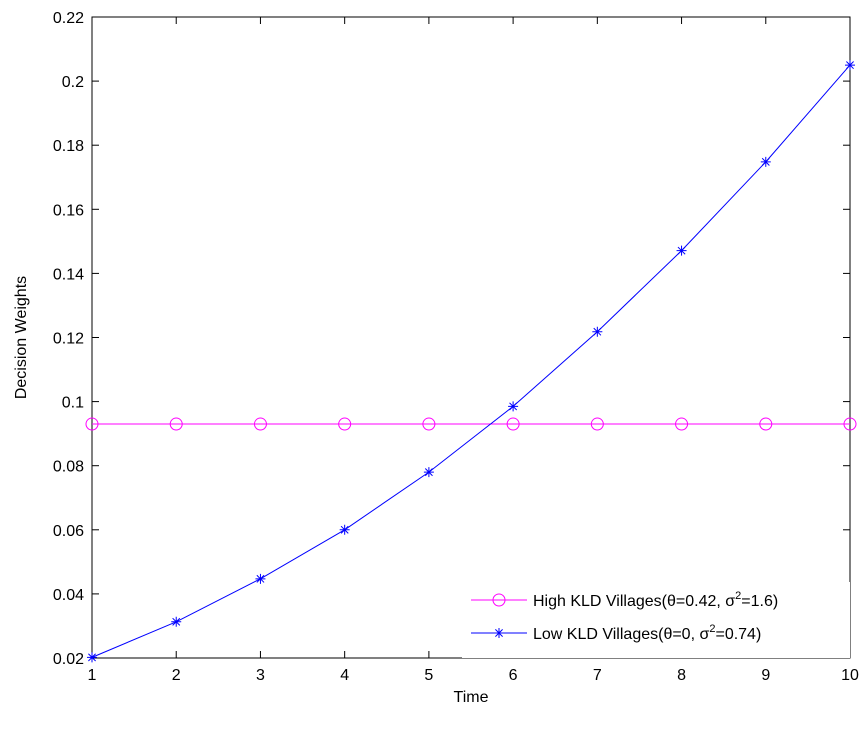 The width and height of the screenshot is (867, 743). Describe the element at coordinates (68, 339) in the screenshot. I see `y-tick-label: 0.12` at that location.